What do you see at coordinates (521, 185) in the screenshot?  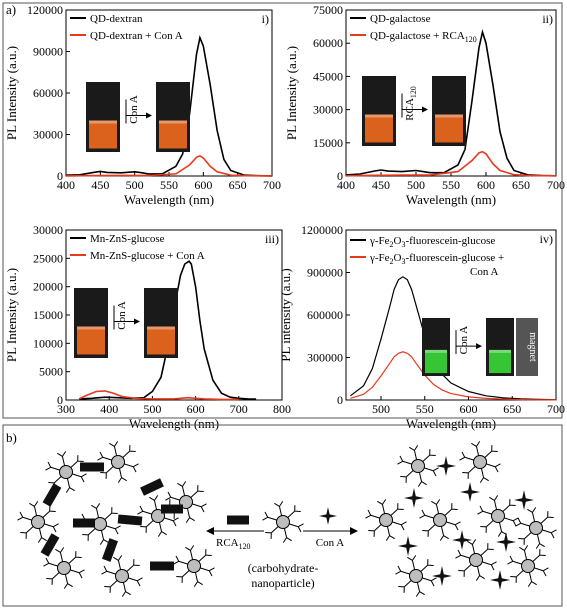 I see `x-tick-label: 650` at bounding box center [521, 185].